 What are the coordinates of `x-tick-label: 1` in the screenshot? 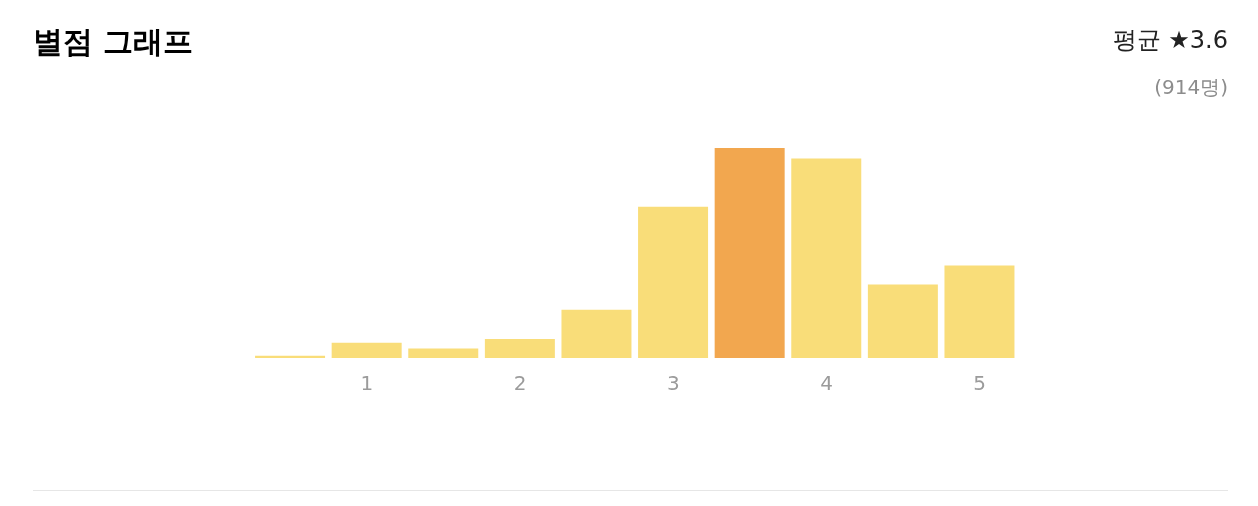 It's located at (367, 383).